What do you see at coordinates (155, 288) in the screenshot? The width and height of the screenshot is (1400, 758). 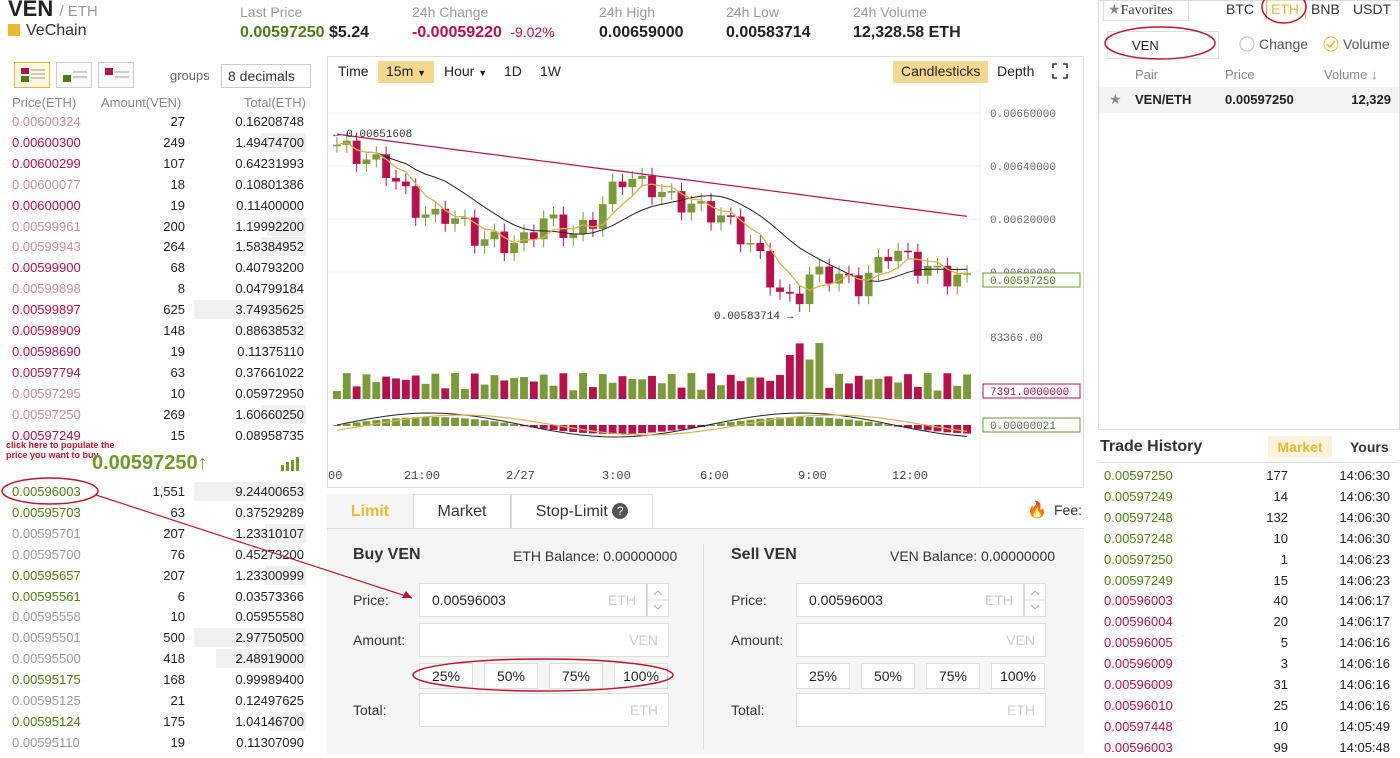 I see `ask-row: 0.00599898 8 0.04799184` at bounding box center [155, 288].